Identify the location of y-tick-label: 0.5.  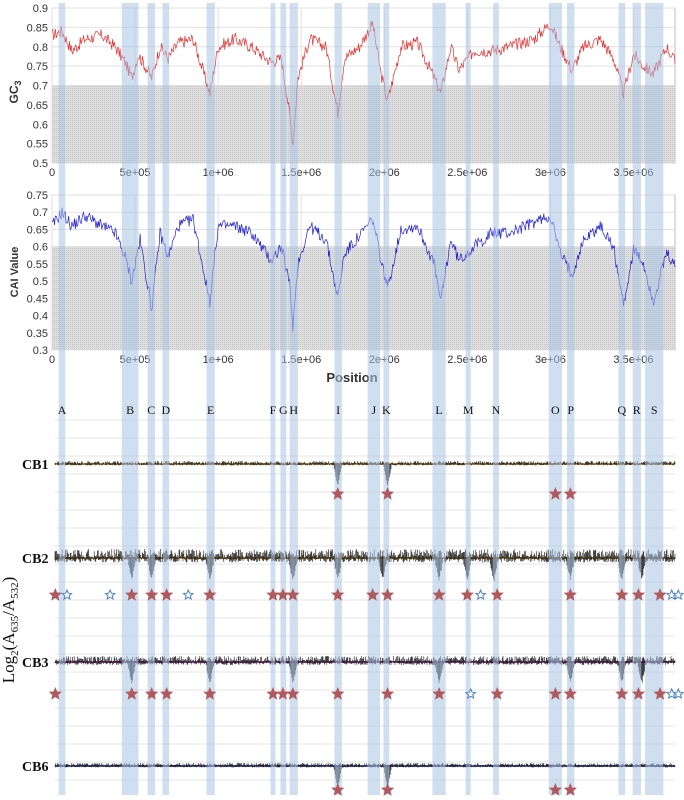
(40, 164).